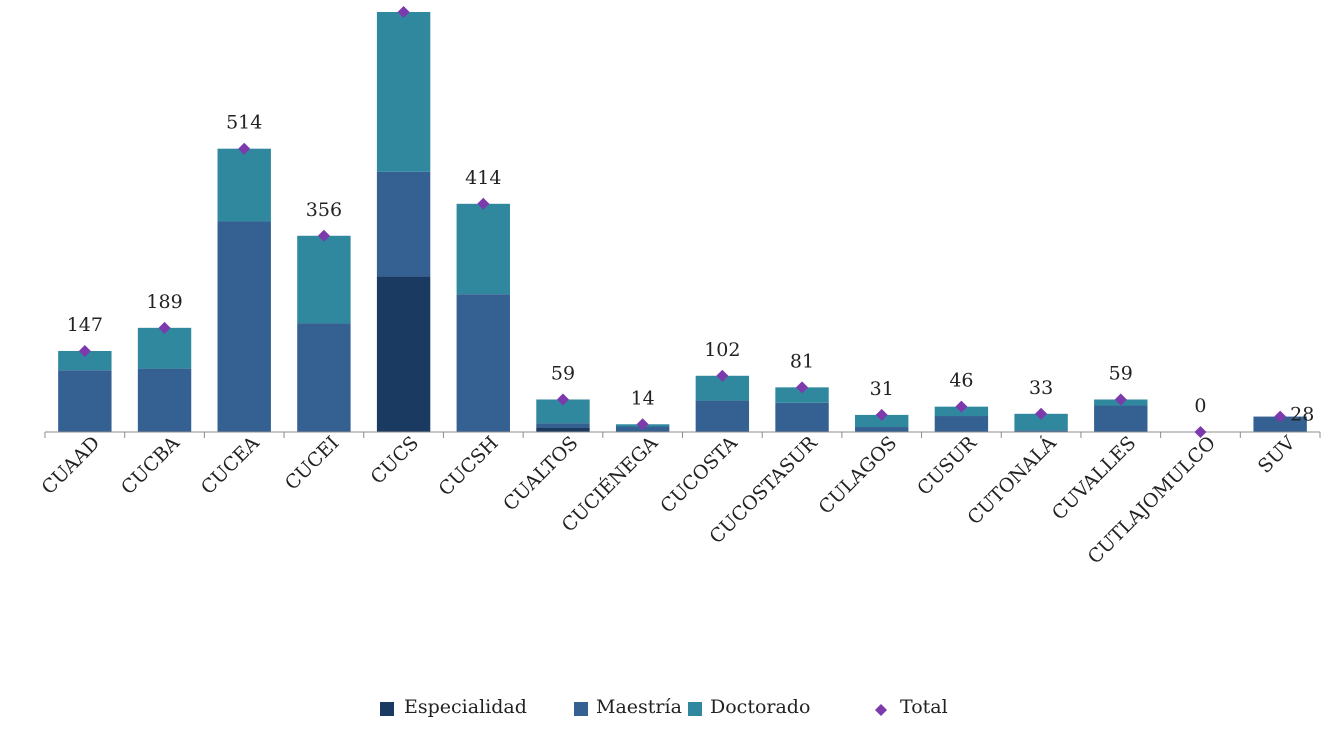  Describe the element at coordinates (858, 475) in the screenshot. I see `category-label-culagos: CULAGOS` at that location.